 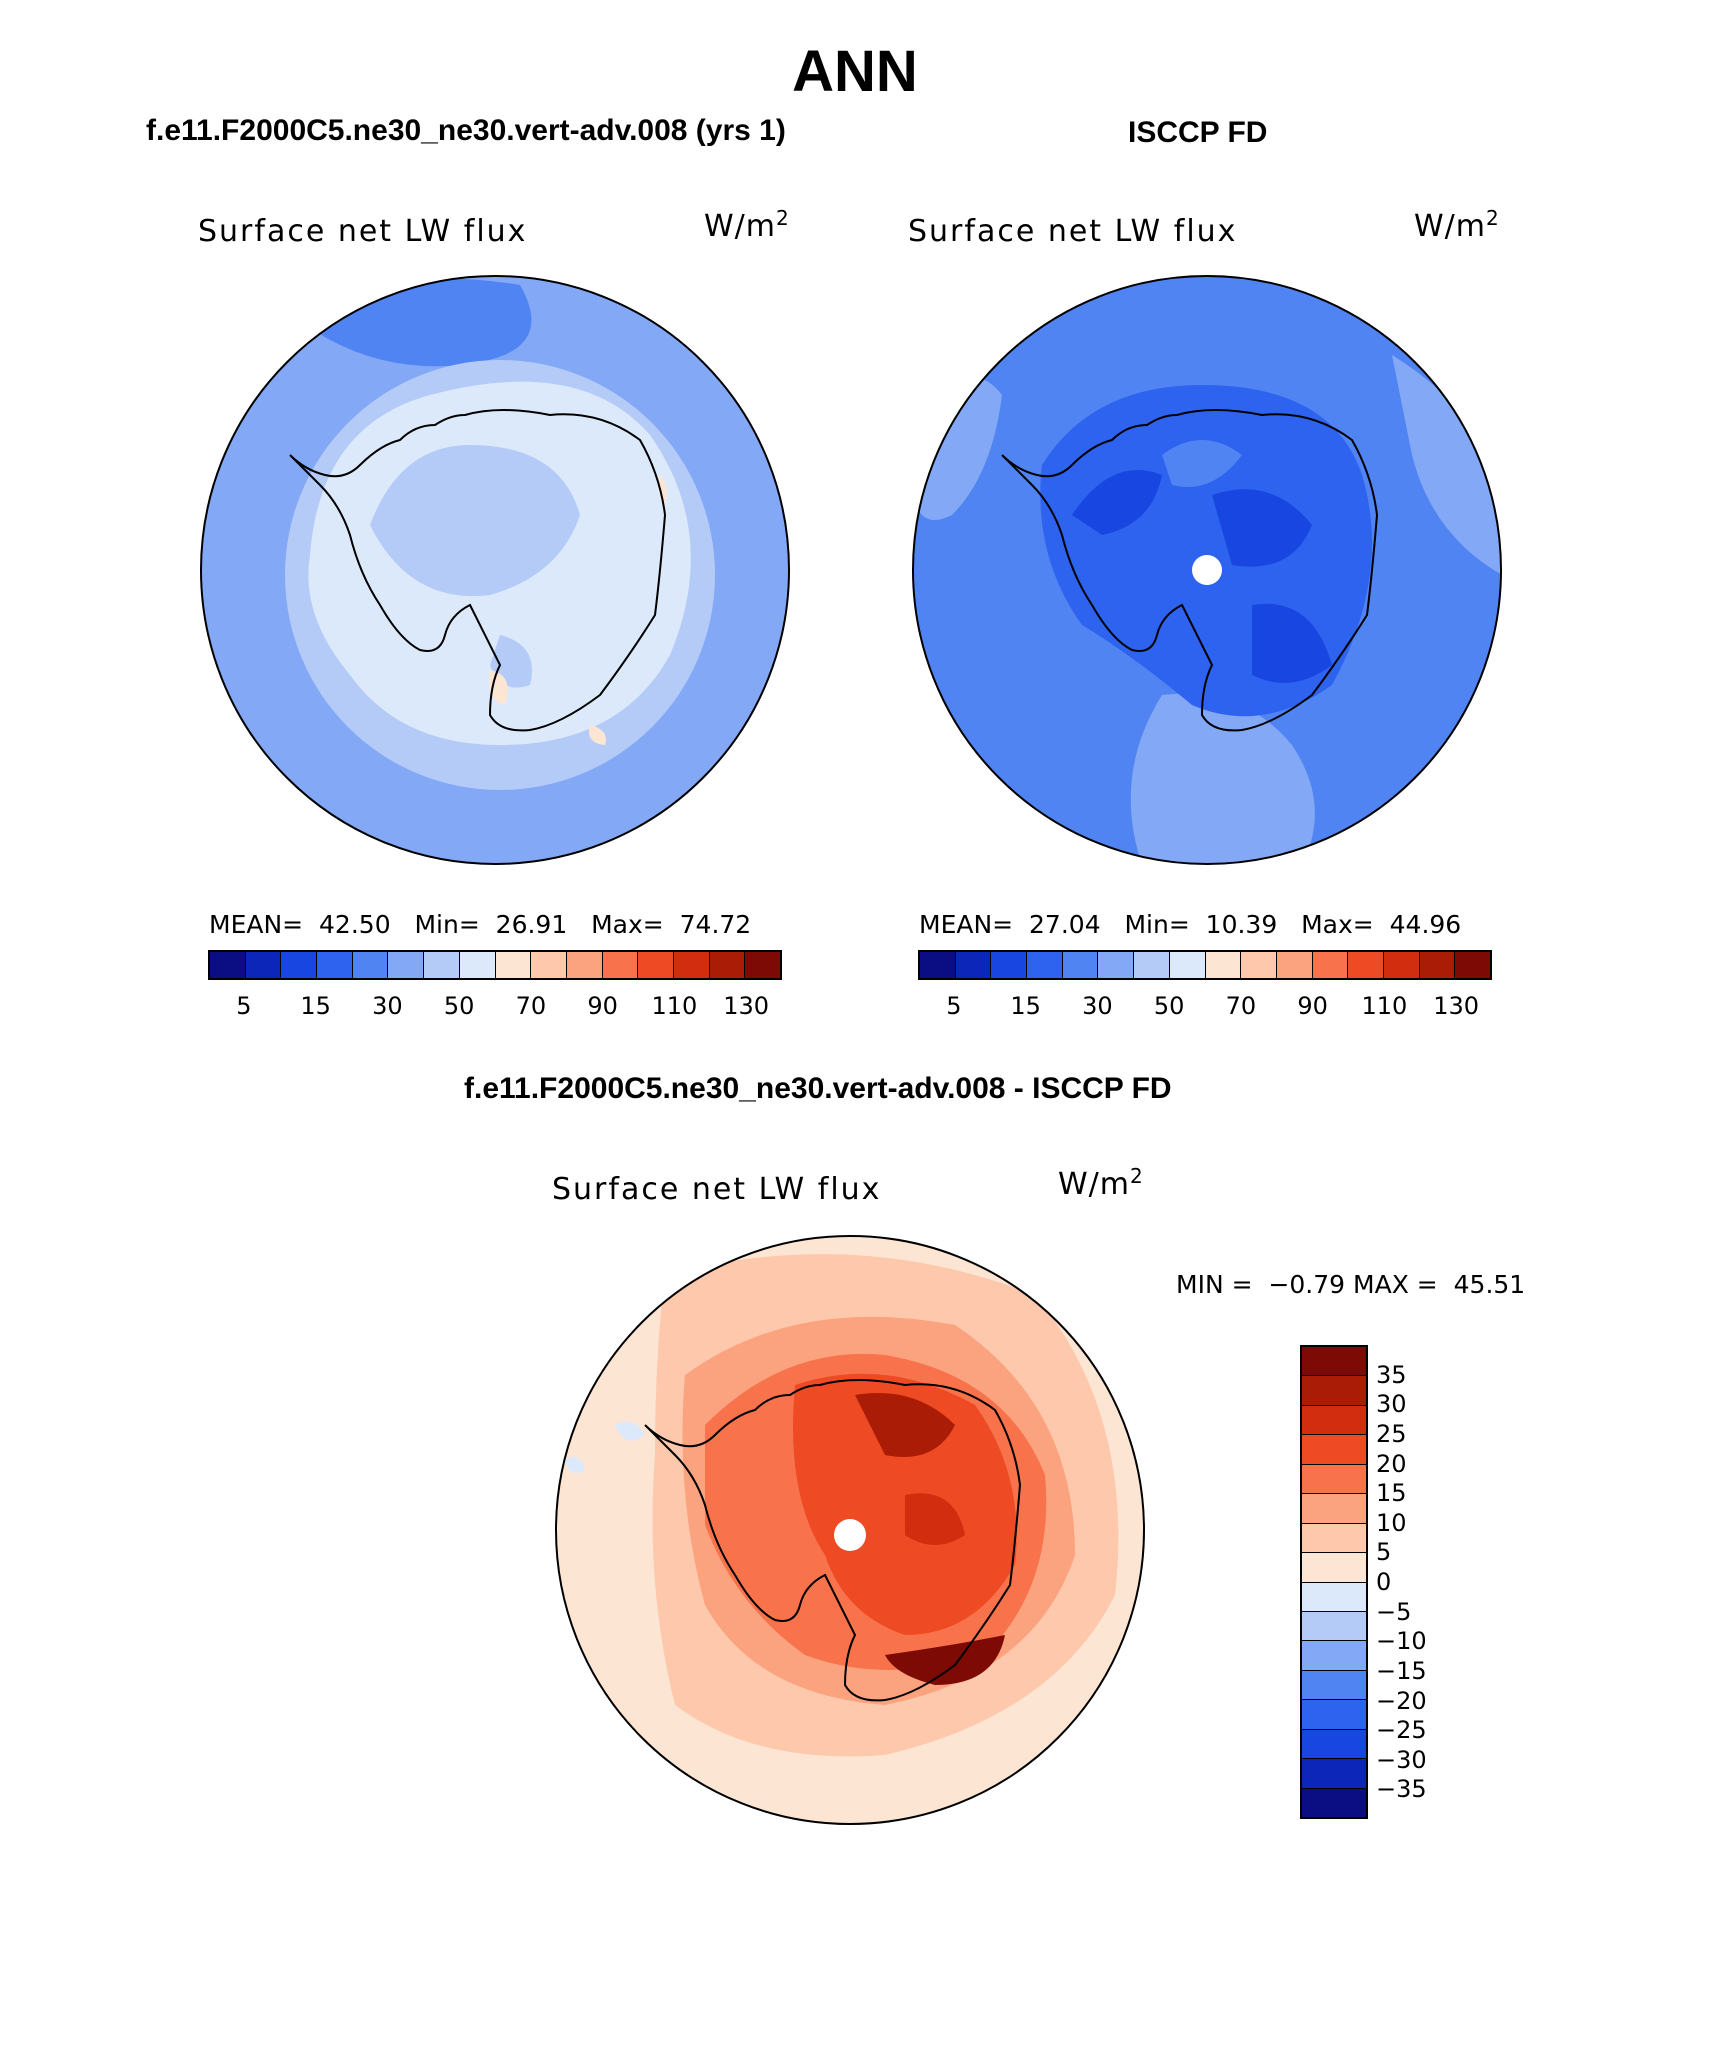 What do you see at coordinates (363, 231) in the screenshot?
I see `model-plot-title: Surface net LW flux` at bounding box center [363, 231].